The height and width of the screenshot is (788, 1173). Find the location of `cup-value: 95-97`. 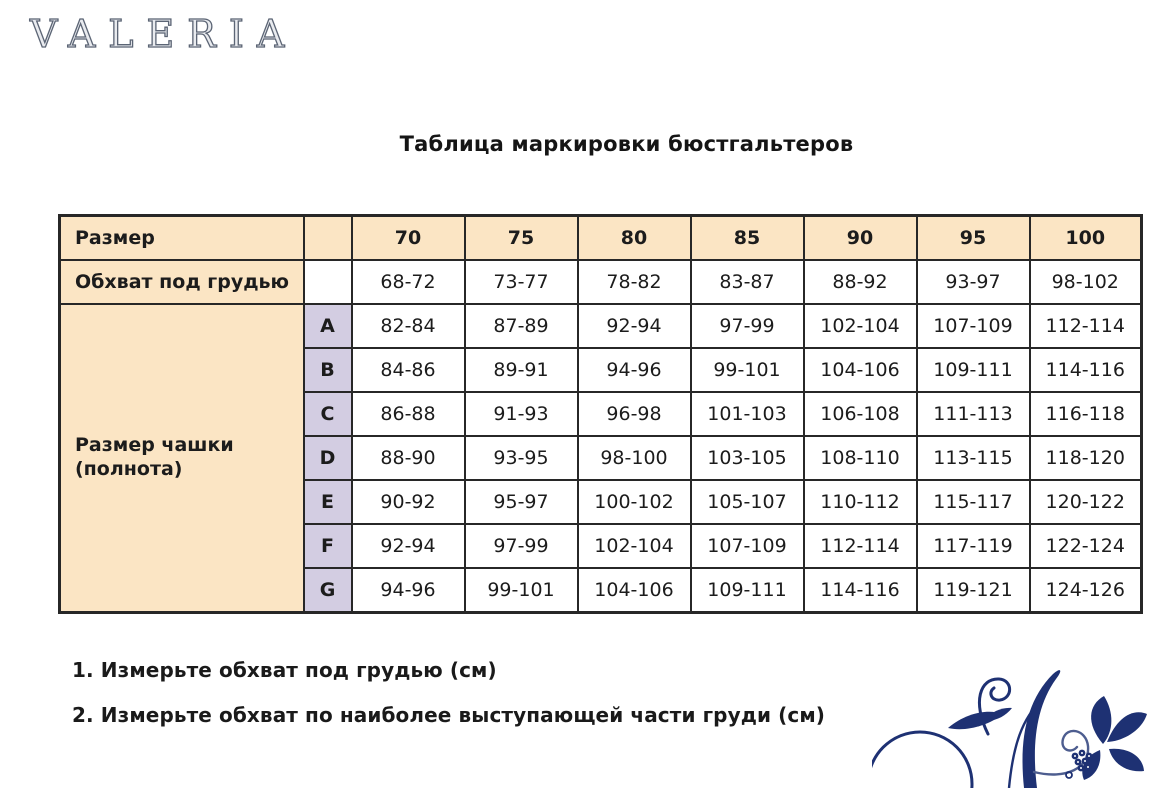

cup-value: 95-97 is located at coordinates (521, 502).